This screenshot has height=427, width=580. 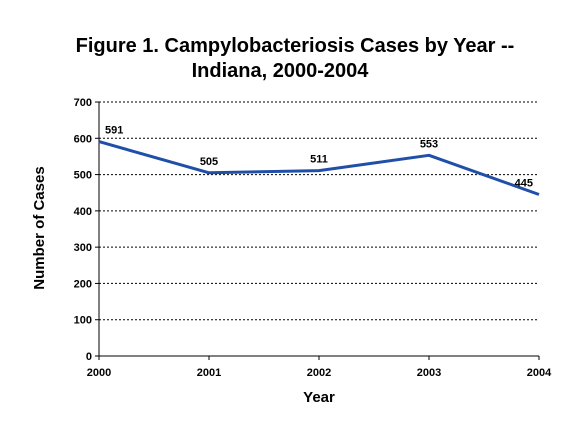 What do you see at coordinates (83, 230) in the screenshot?
I see `y-tick-labels: 0 100 200 300 400 500 600 700` at bounding box center [83, 230].